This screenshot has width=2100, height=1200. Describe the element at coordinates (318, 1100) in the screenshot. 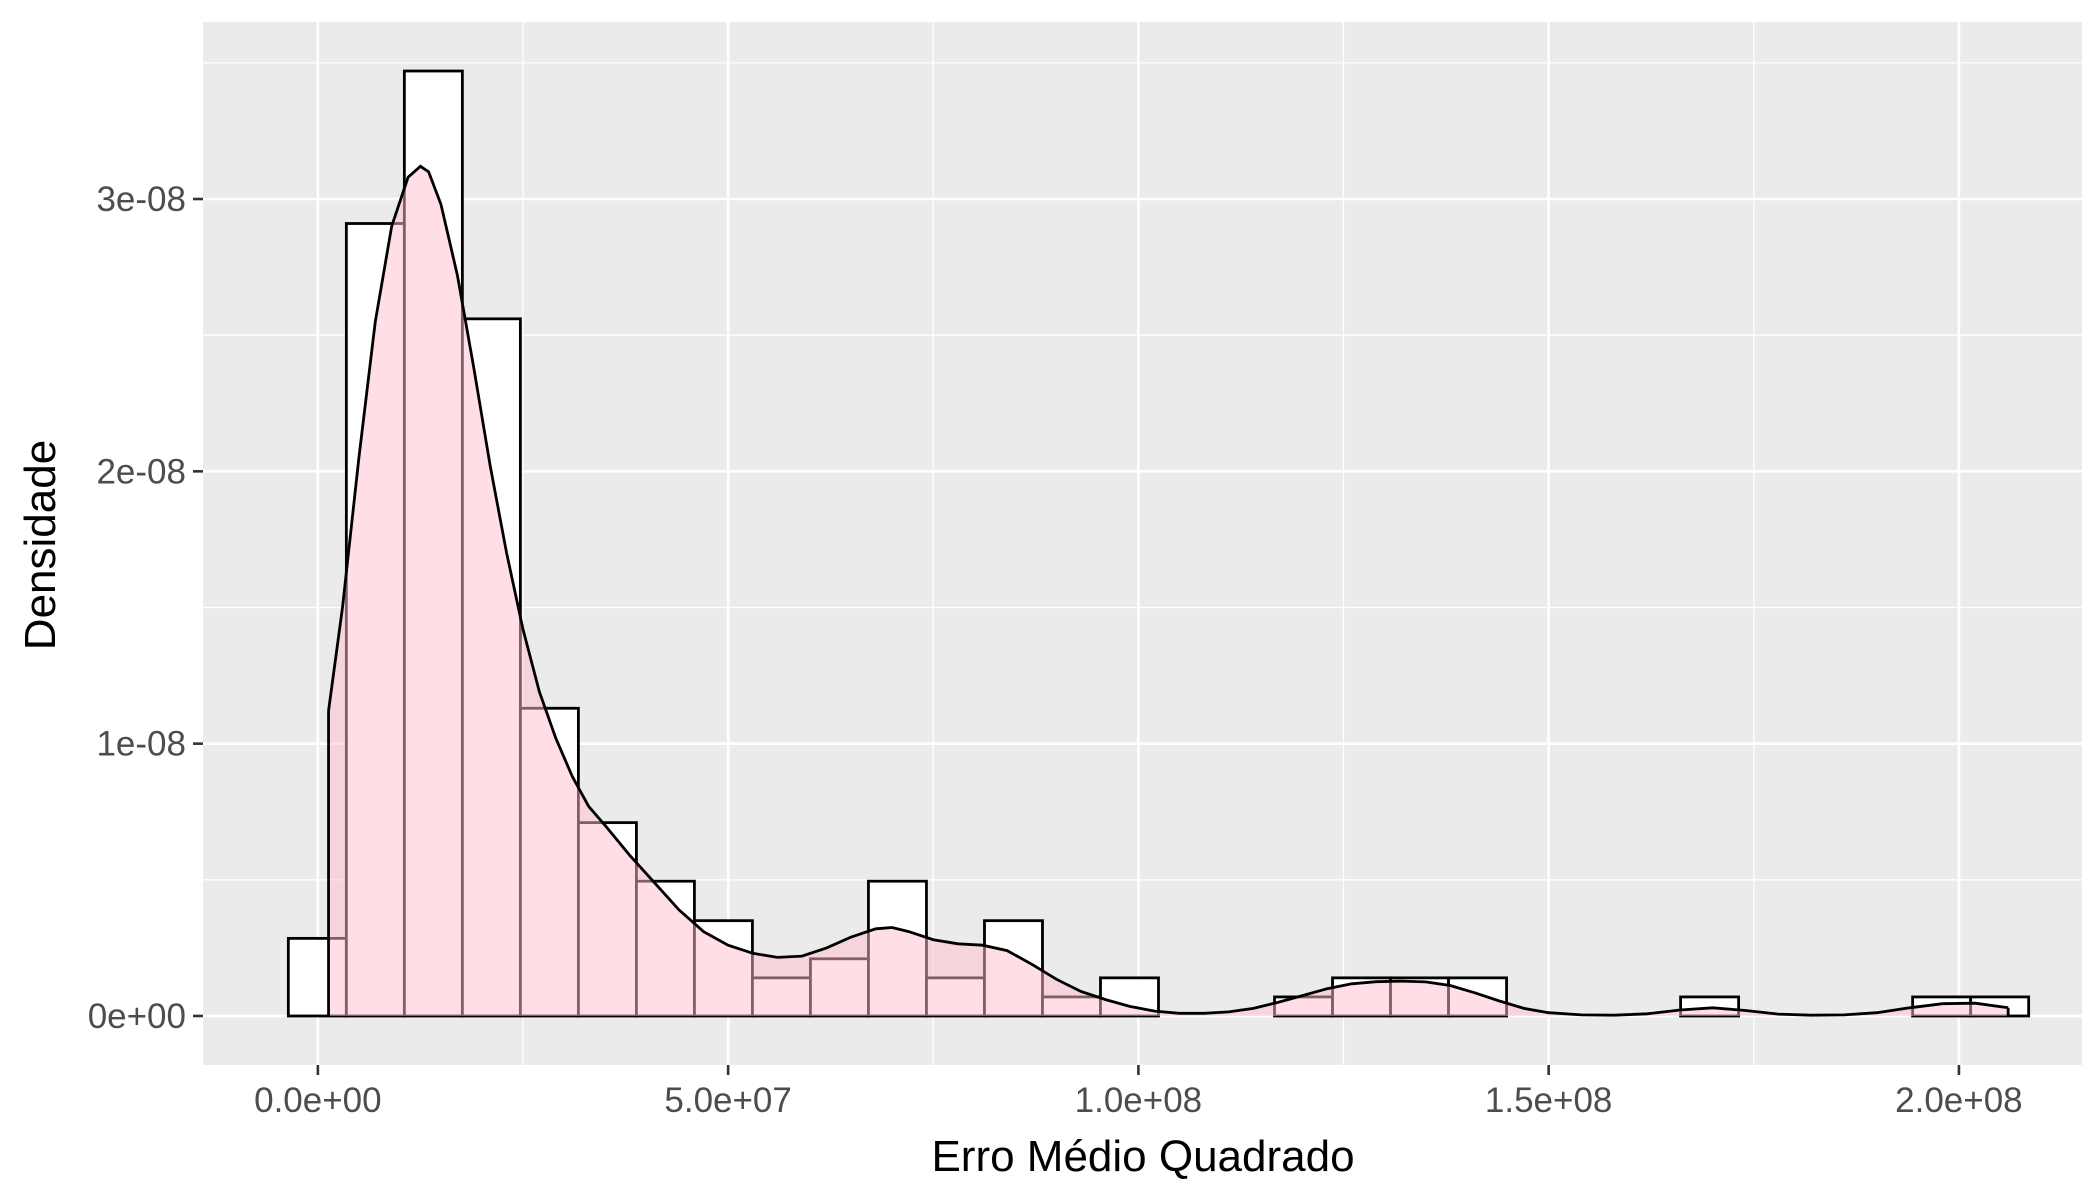

I see `x-tick-label: 0.0e+00` at that location.